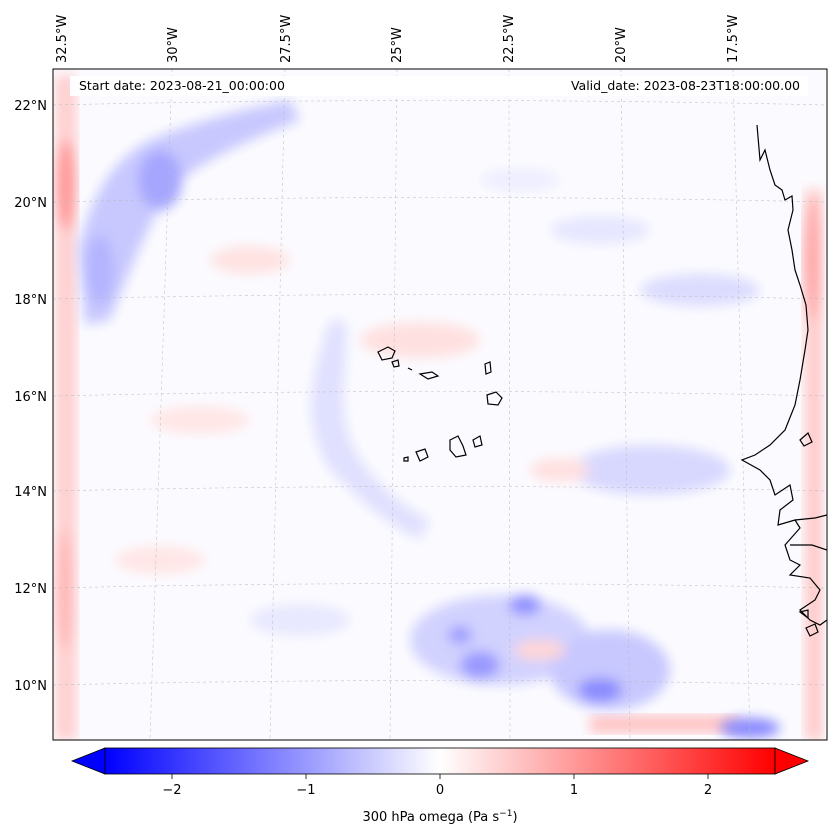 This screenshot has height=839, width=837. I want to click on valid-date-label: Valid_date: 2023-08-23T18:00:00.00, so click(685, 85).